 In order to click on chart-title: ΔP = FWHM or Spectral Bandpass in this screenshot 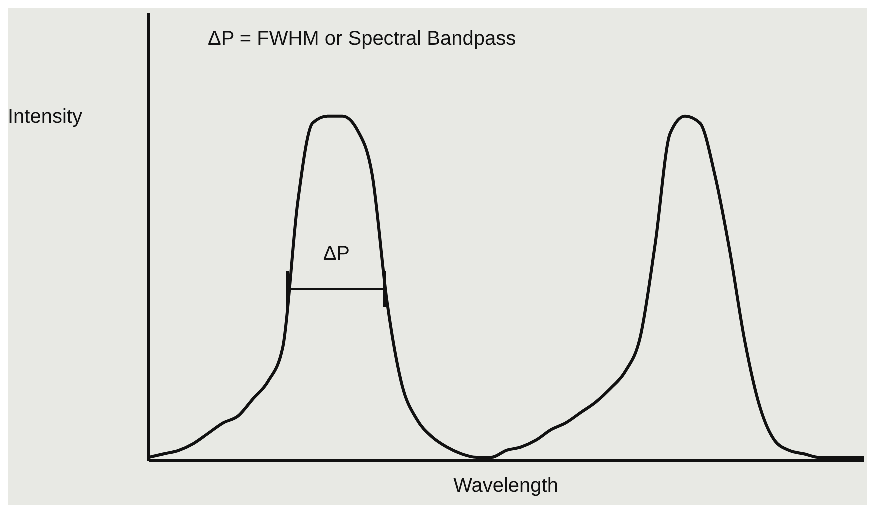, I will do `click(362, 39)`.